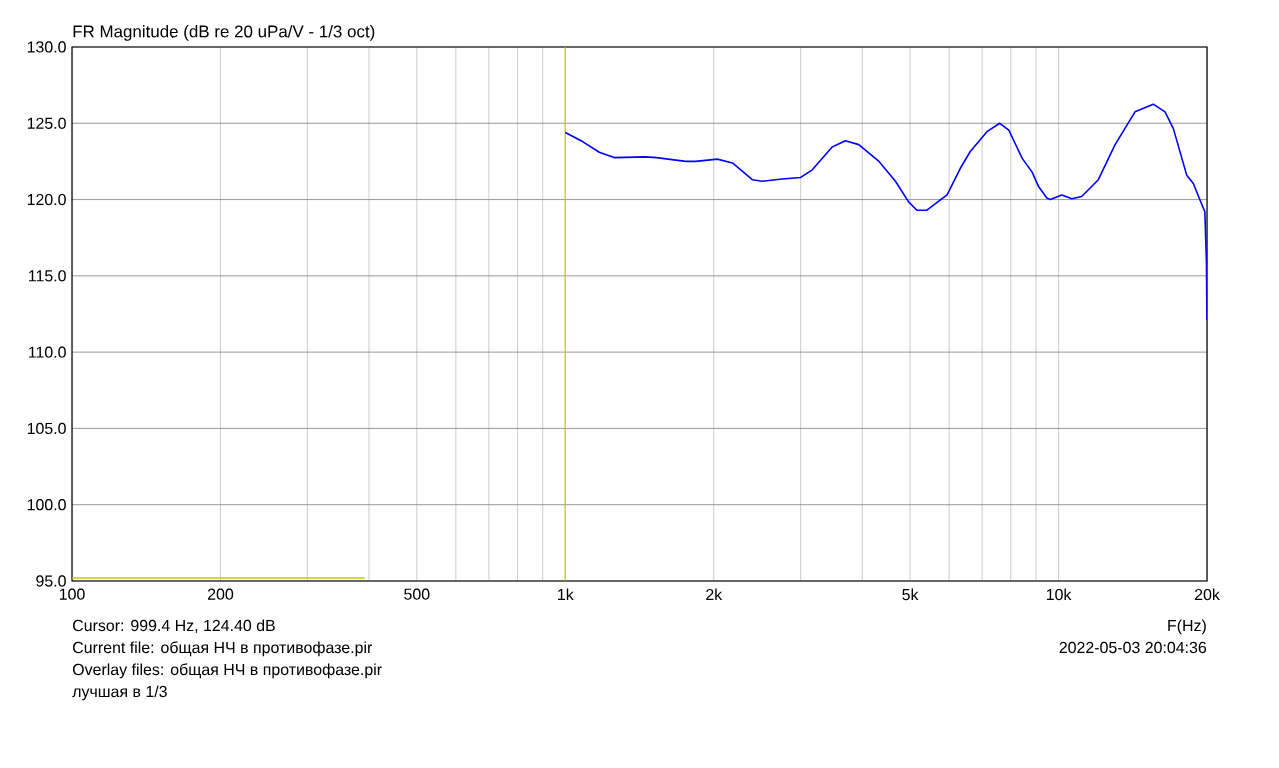  I want to click on x-axis-title: F(Hz), so click(1187, 627).